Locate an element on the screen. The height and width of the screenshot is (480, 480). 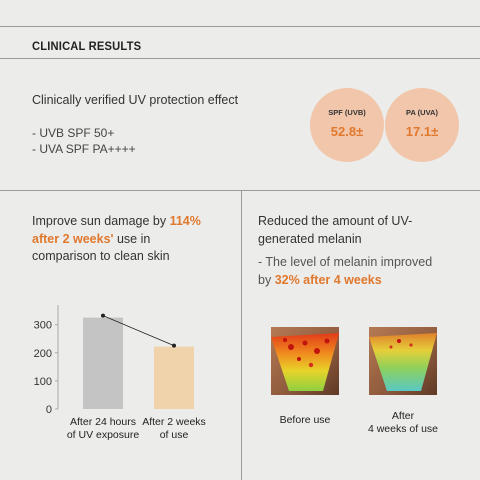
pa-badge-label: PA (UVA) is located at coordinates (422, 112).